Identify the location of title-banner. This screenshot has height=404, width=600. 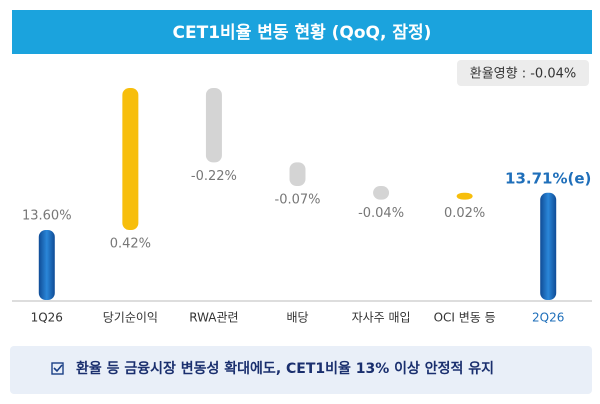
(302, 32).